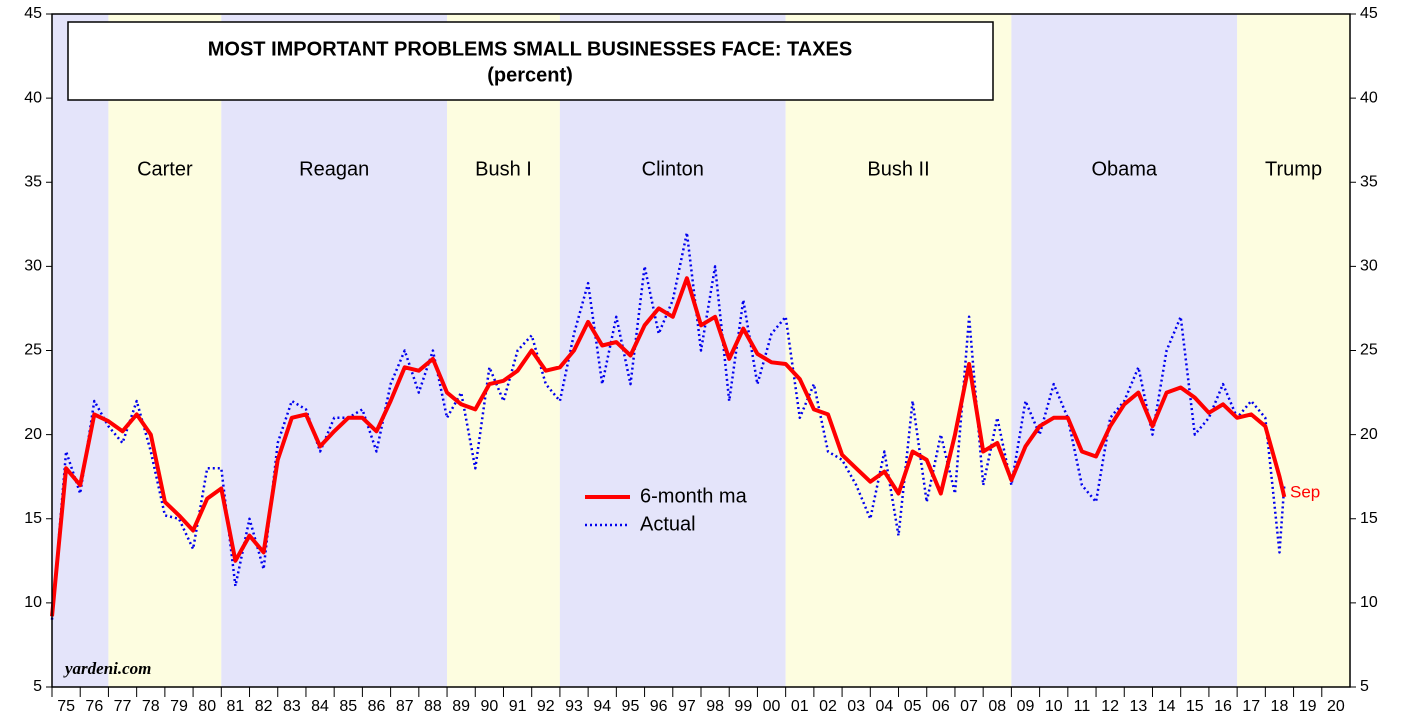 Image resolution: width=1407 pixels, height=724 pixels. I want to click on x-tick-label: 90, so click(489, 706).